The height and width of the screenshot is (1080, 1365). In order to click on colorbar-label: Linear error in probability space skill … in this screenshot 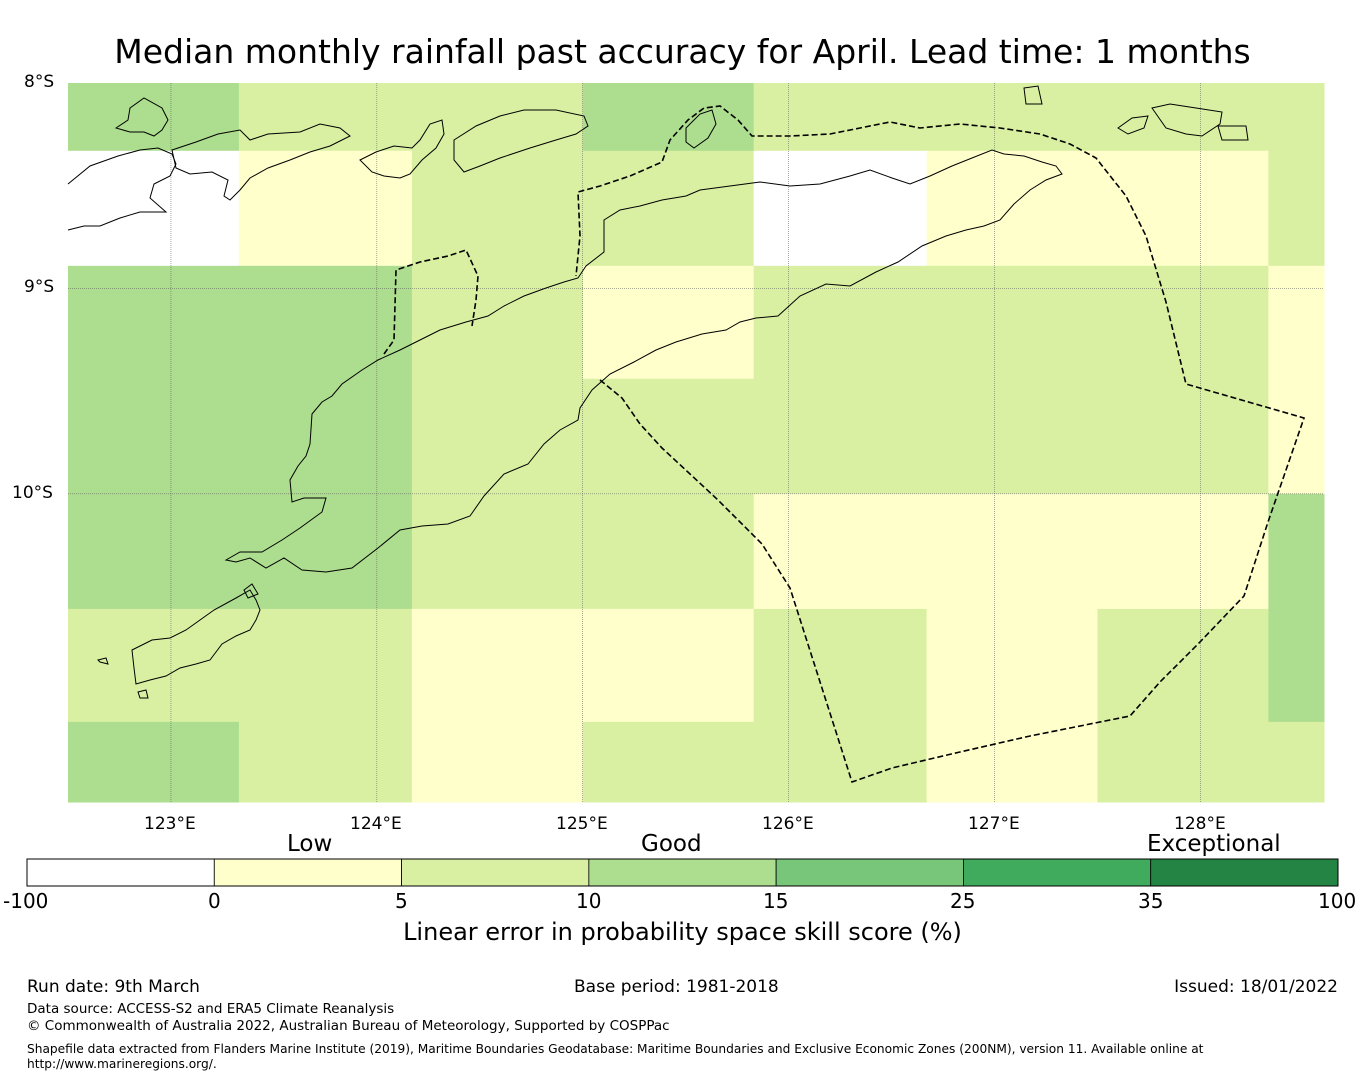, I will do `click(682, 932)`.